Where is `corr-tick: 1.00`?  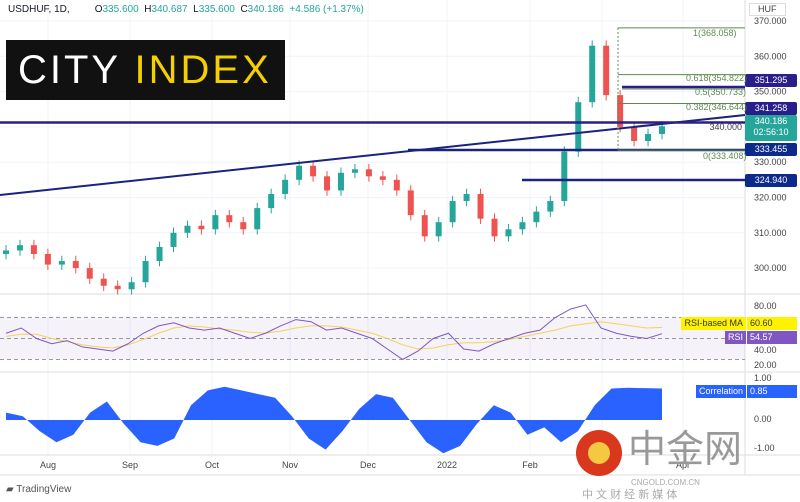 corr-tick: 1.00 is located at coordinates (763, 378).